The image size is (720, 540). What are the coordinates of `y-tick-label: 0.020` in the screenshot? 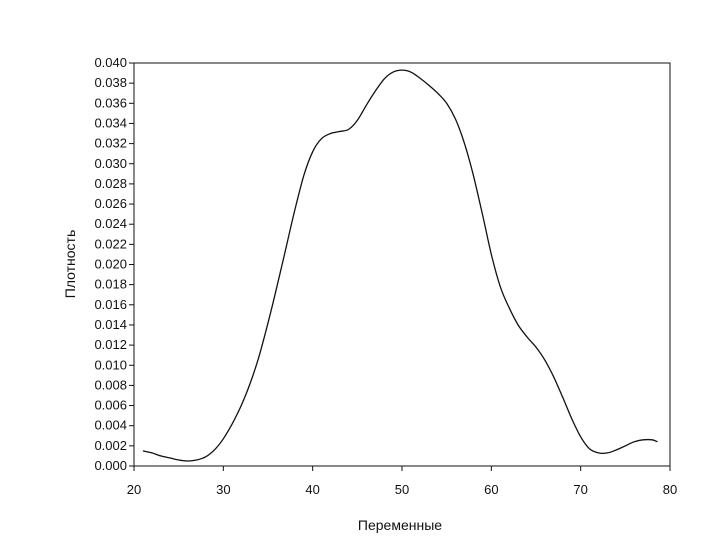 It's located at (110, 264).